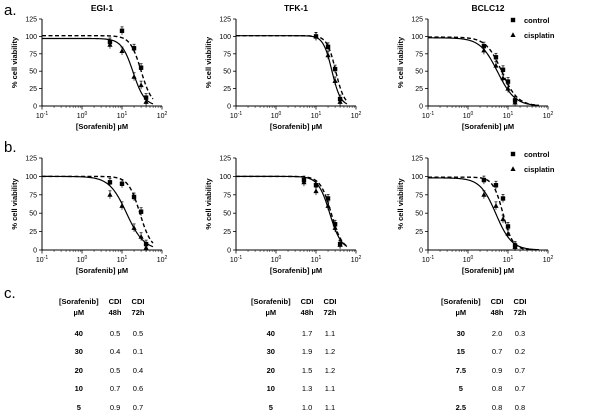 This screenshot has width=590, height=417. What do you see at coordinates (536, 20) in the screenshot?
I see `legend-control-label: control` at bounding box center [536, 20].